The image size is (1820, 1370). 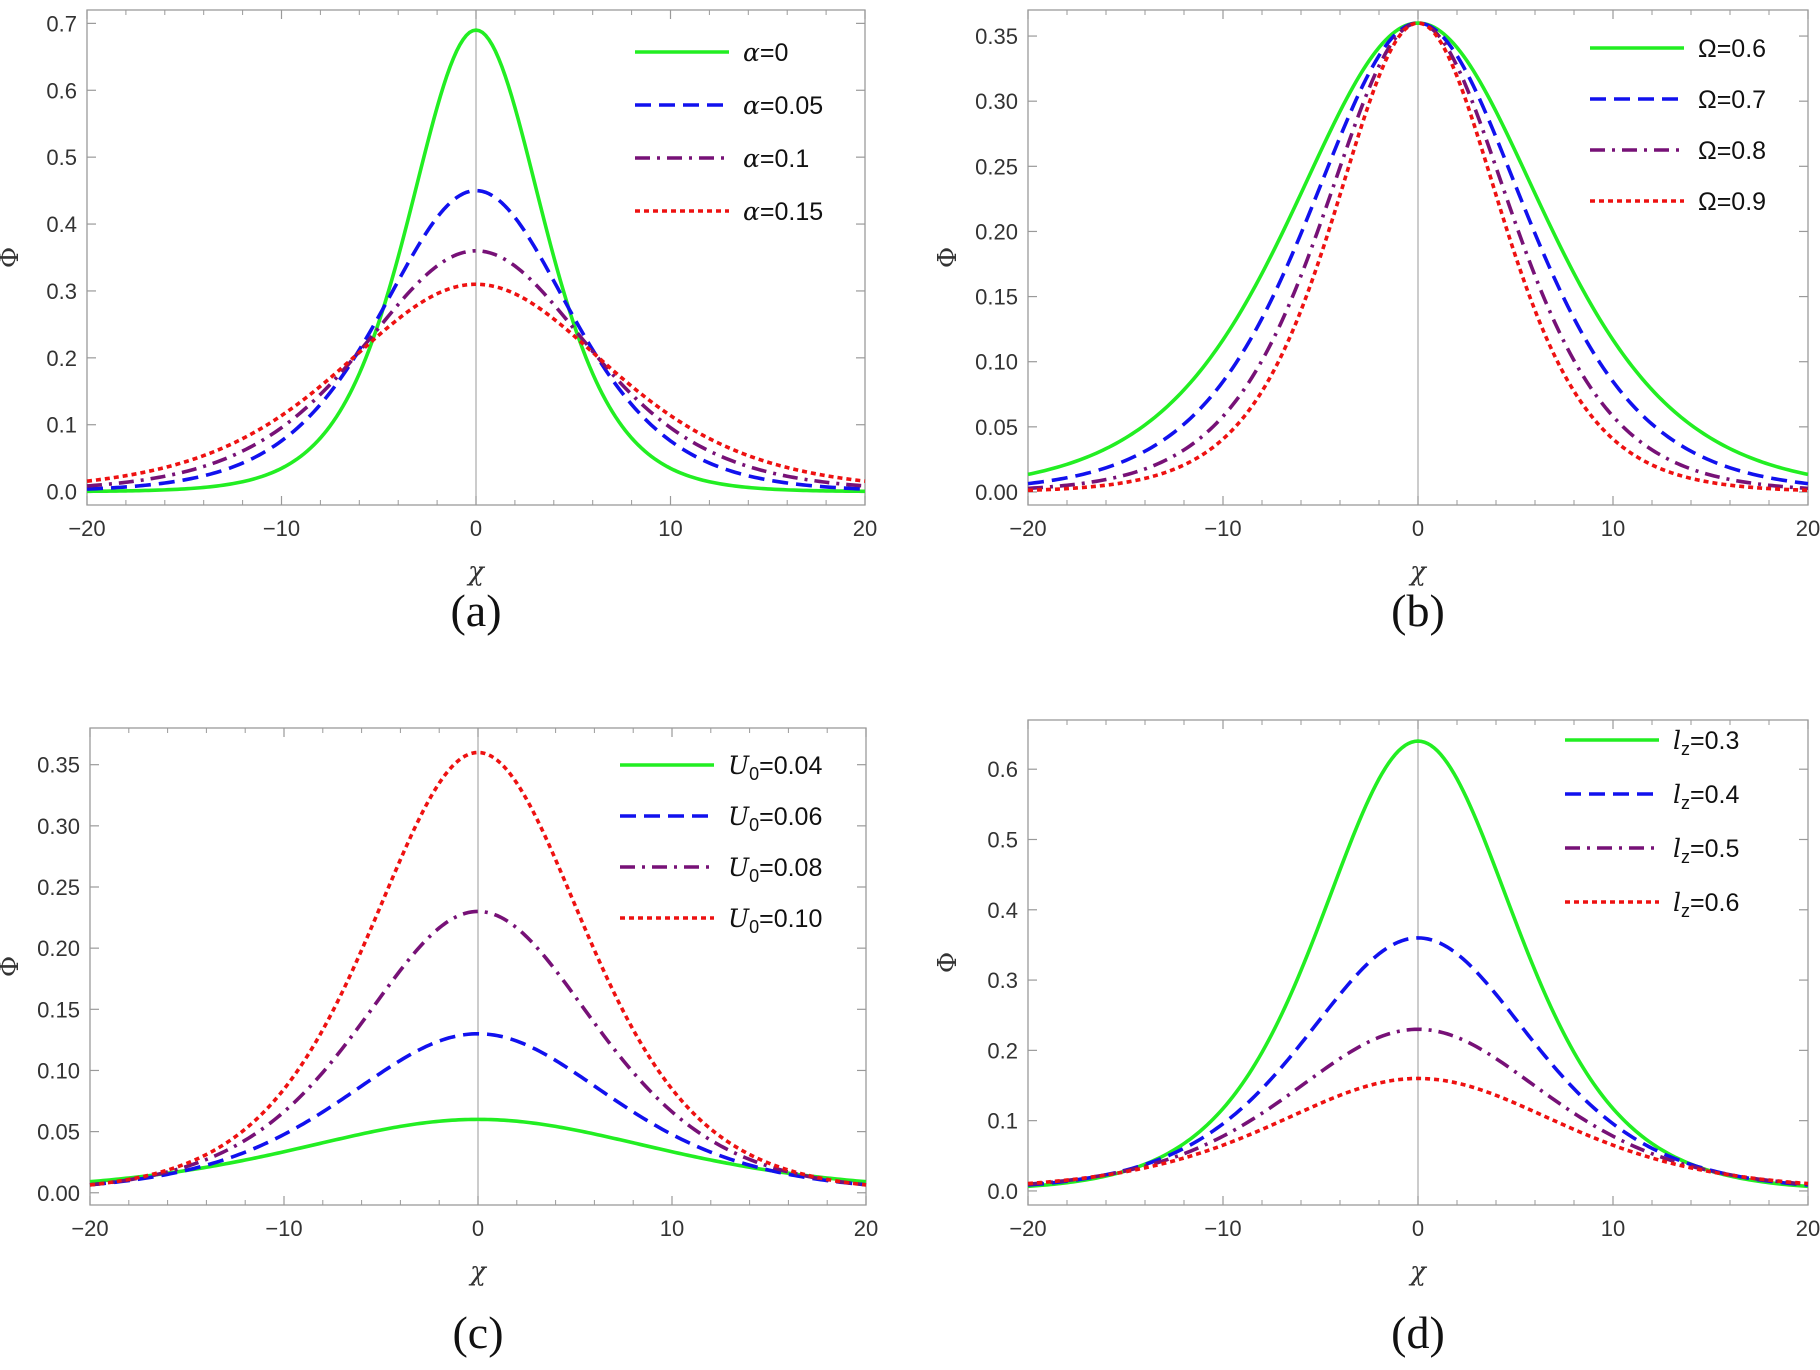 What do you see at coordinates (776, 158) in the screenshot?
I see `legend-entry: α=0.1` at bounding box center [776, 158].